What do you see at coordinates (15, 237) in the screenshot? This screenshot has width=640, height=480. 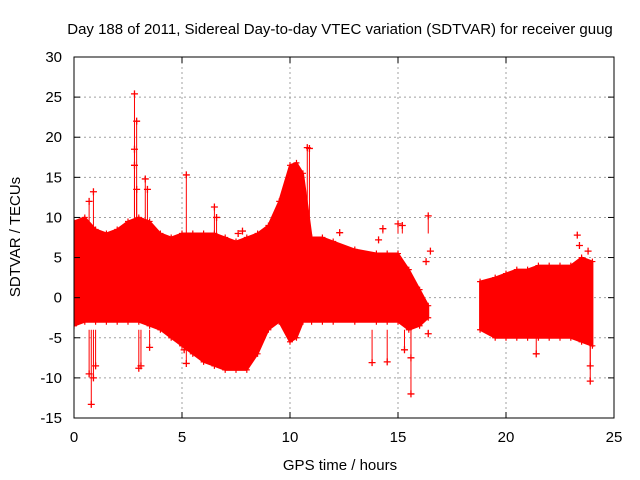 I see `y-axis-label: SDTVAR / TECUs` at bounding box center [15, 237].